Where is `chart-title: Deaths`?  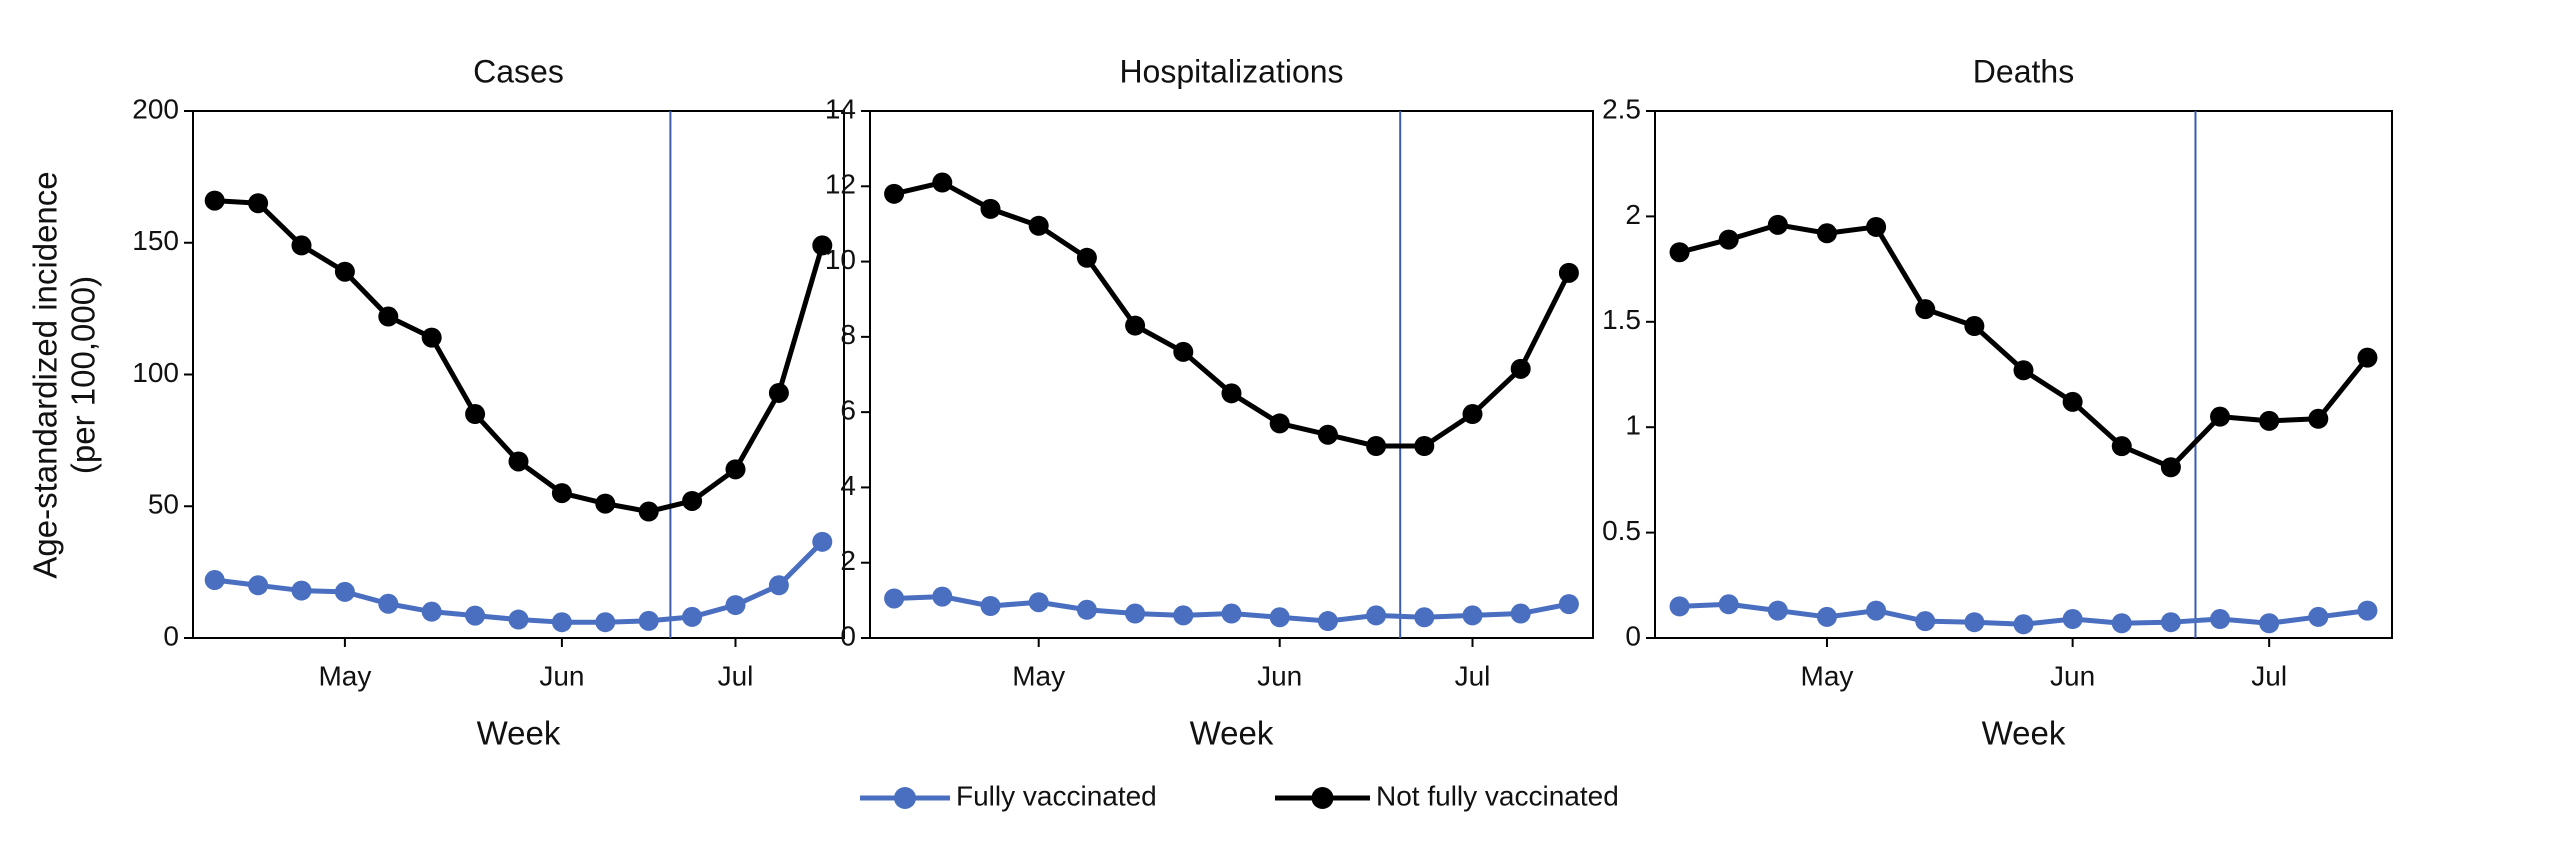 chart-title: Deaths is located at coordinates (2023, 71).